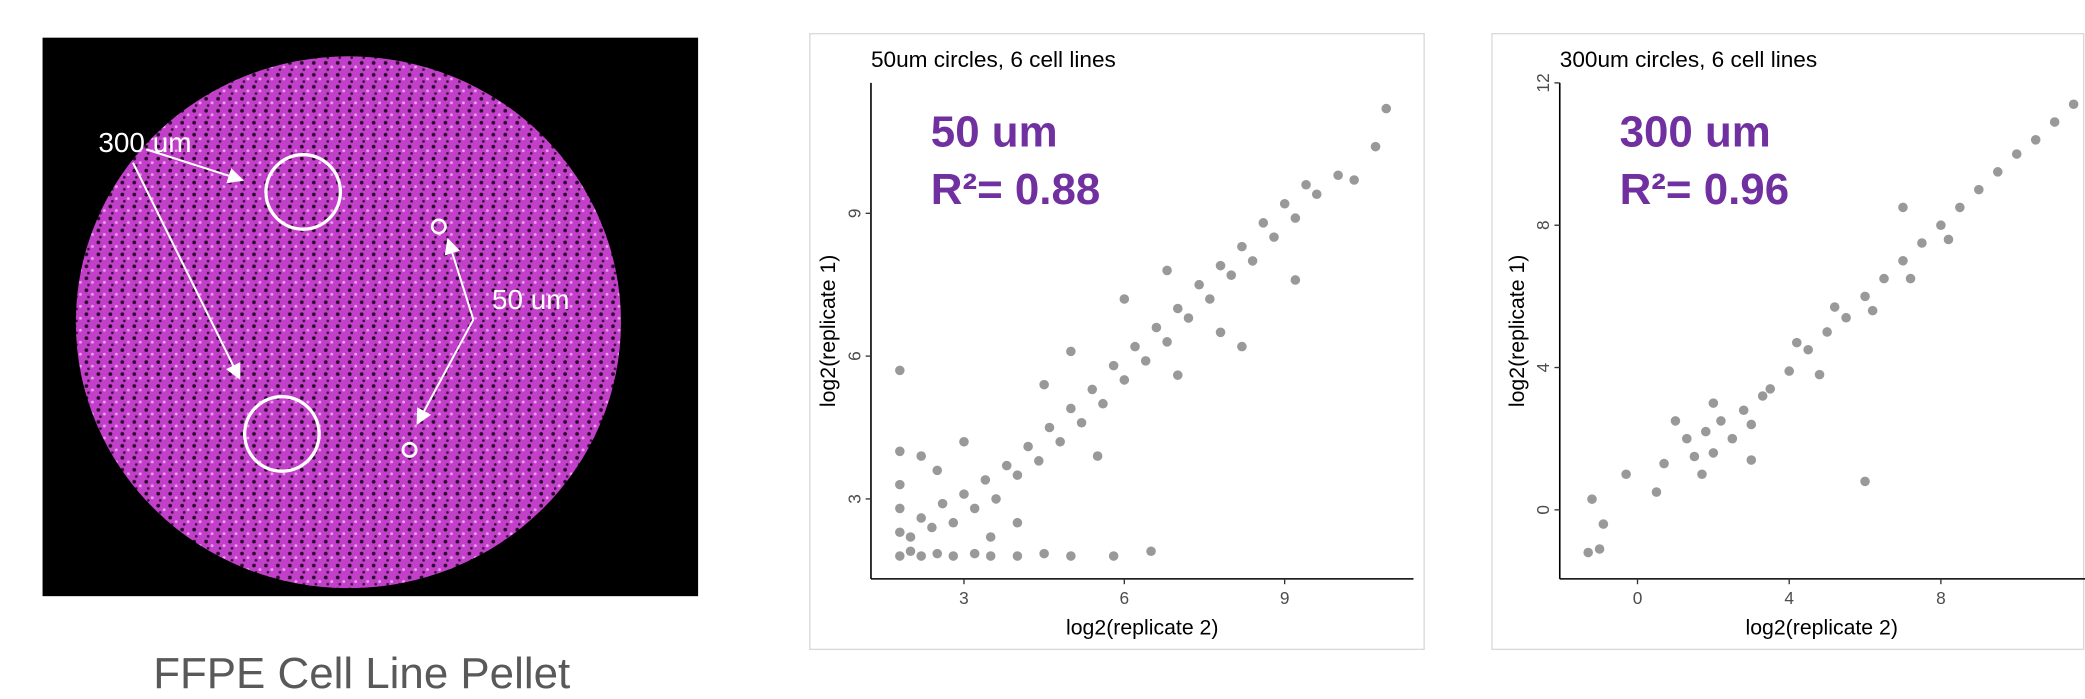 The width and height of the screenshot is (2085, 699). I want to click on y-tick-label: 6, so click(854, 356).